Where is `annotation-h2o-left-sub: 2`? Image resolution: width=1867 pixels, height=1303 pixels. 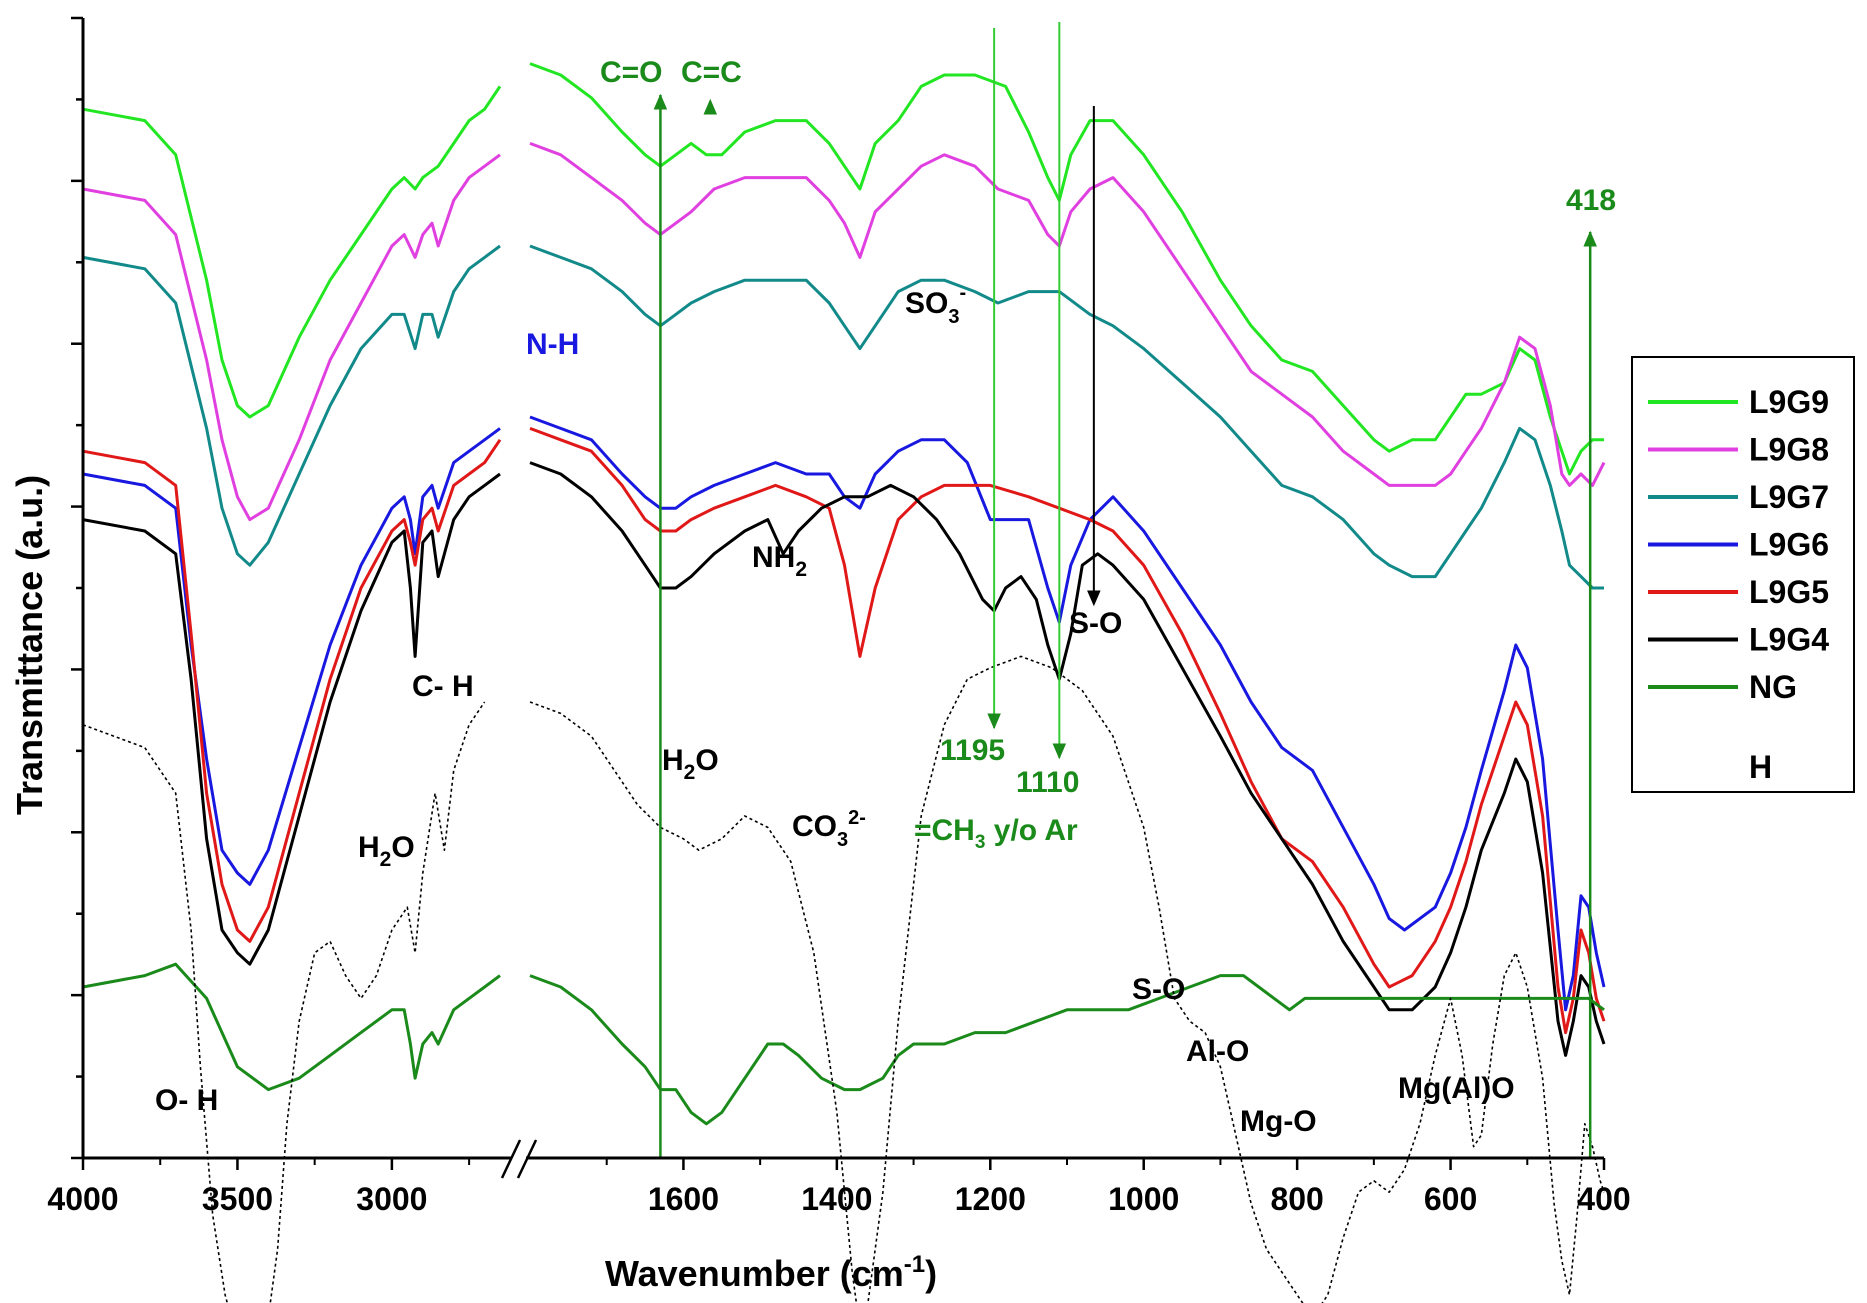
annotation-h2o-left-sub: 2 is located at coordinates (386, 859).